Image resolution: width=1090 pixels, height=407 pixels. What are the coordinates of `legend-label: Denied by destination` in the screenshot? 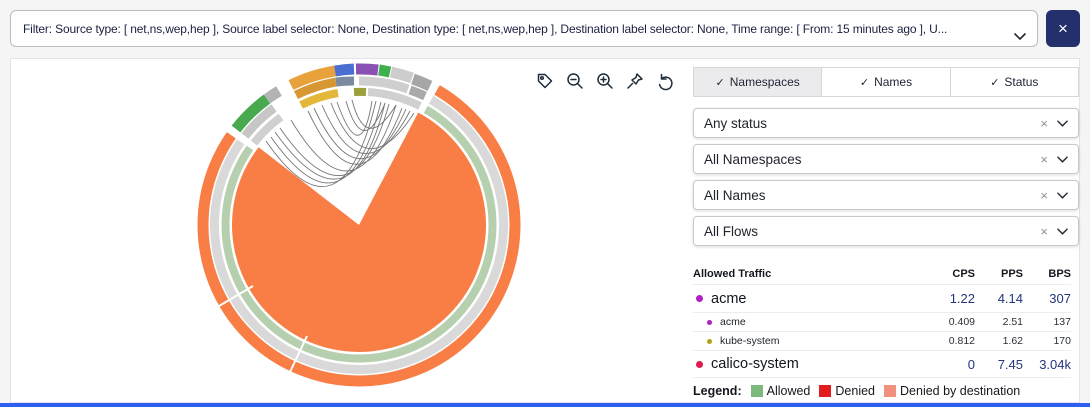 It's located at (960, 391).